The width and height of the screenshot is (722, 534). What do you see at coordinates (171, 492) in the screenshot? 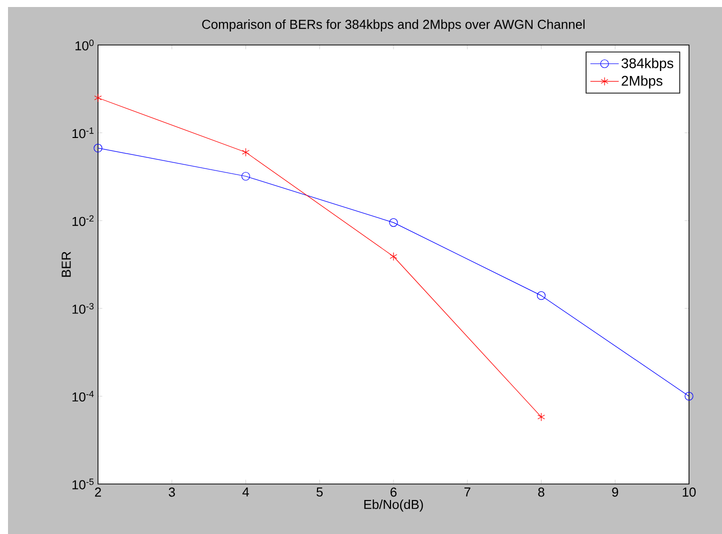
I see `x-tick-label: 3` at bounding box center [171, 492].